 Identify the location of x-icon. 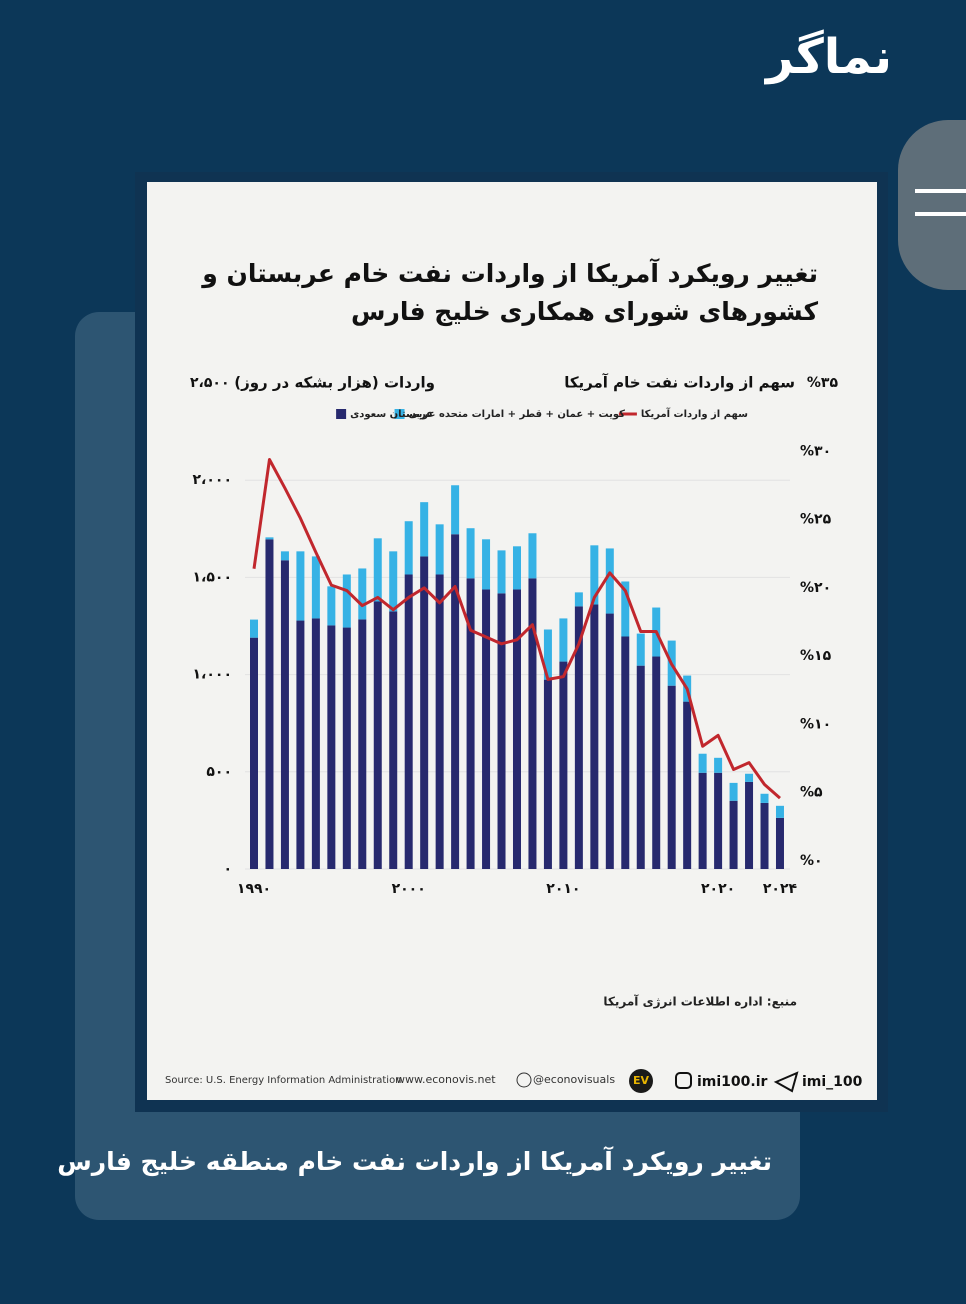
(524, 1080).